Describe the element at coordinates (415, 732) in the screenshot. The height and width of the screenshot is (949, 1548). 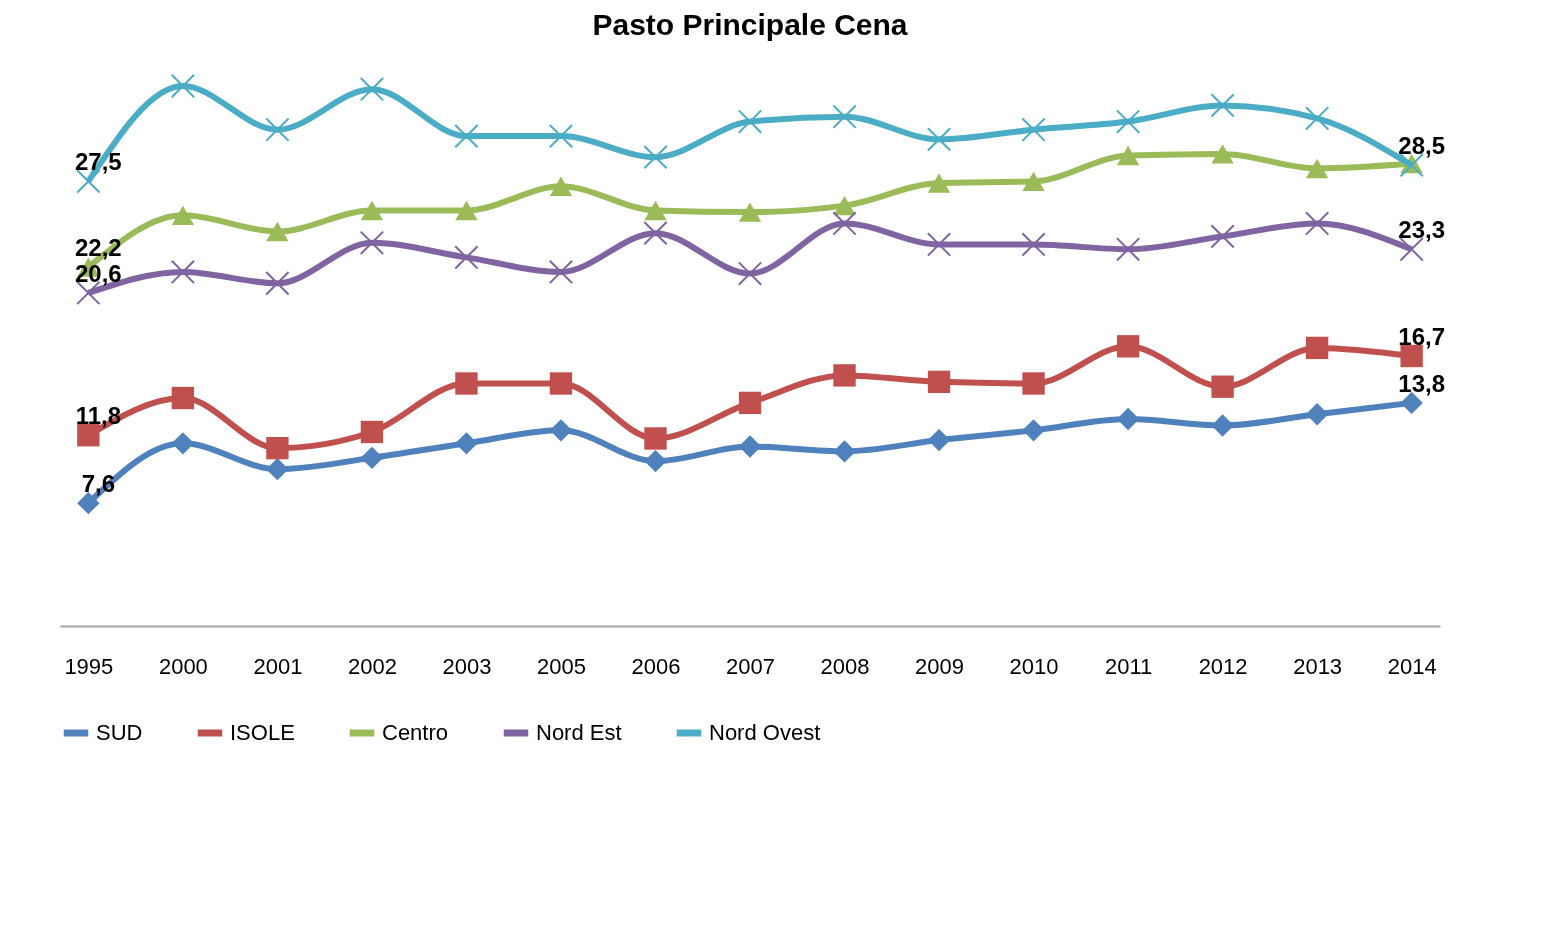
I see `legend-label: Centro` at that location.